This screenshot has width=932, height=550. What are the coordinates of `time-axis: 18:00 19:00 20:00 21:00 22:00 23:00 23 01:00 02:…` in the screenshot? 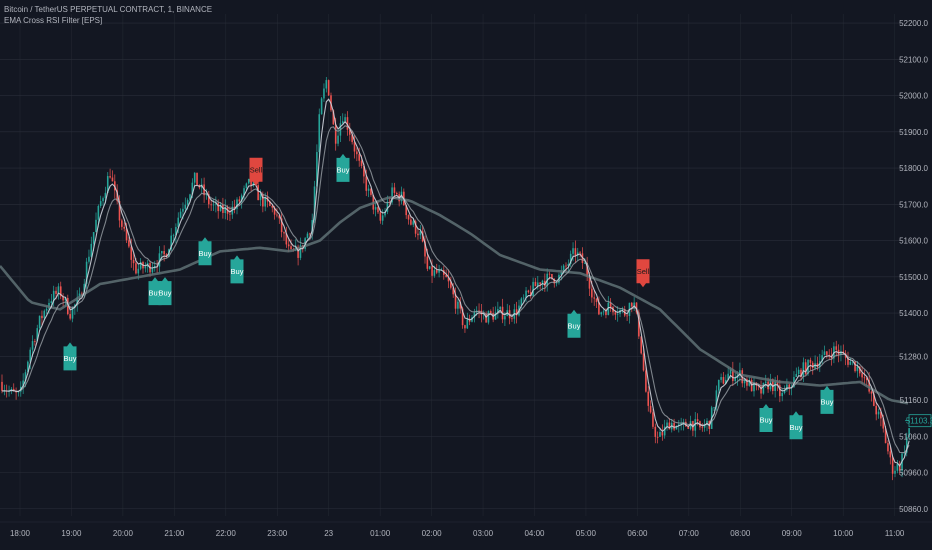 It's located at (466, 529).